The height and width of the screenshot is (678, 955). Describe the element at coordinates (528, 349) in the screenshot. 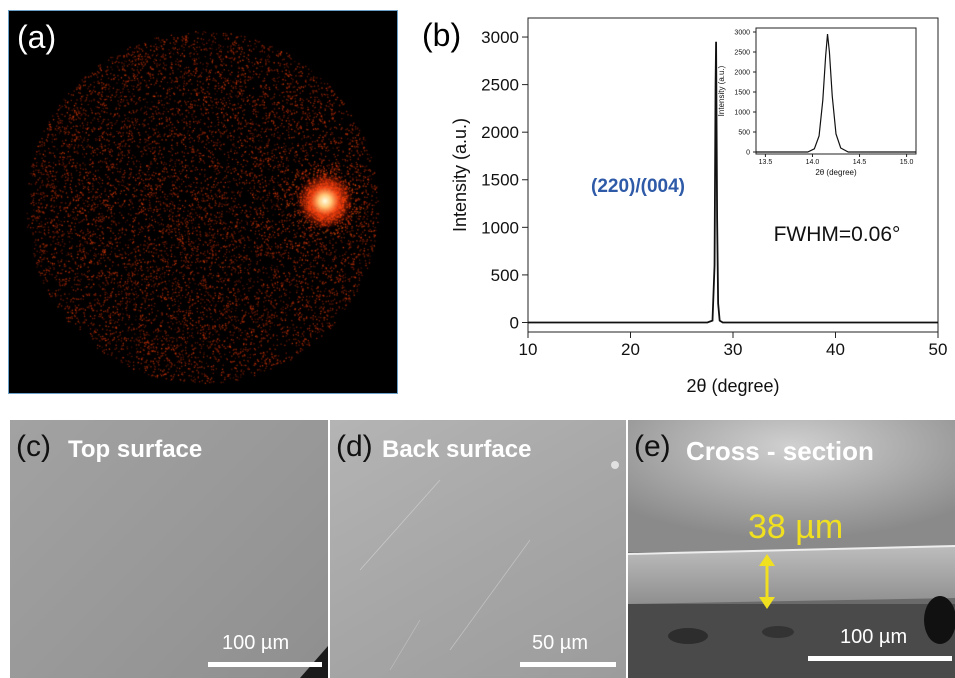

I see `main-x-tick-label: 10` at that location.